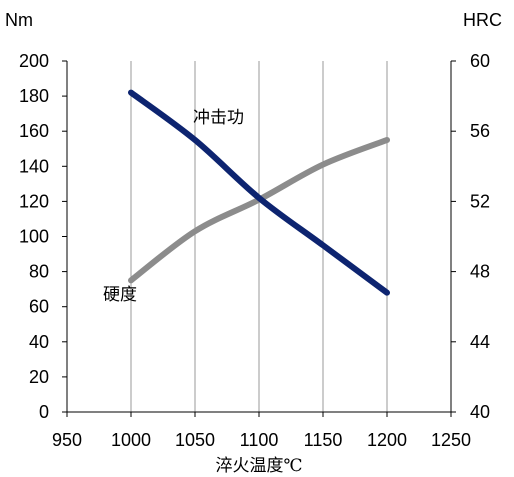 This screenshot has width=514, height=477. I want to click on right-tick-label-52: 52, so click(480, 201).